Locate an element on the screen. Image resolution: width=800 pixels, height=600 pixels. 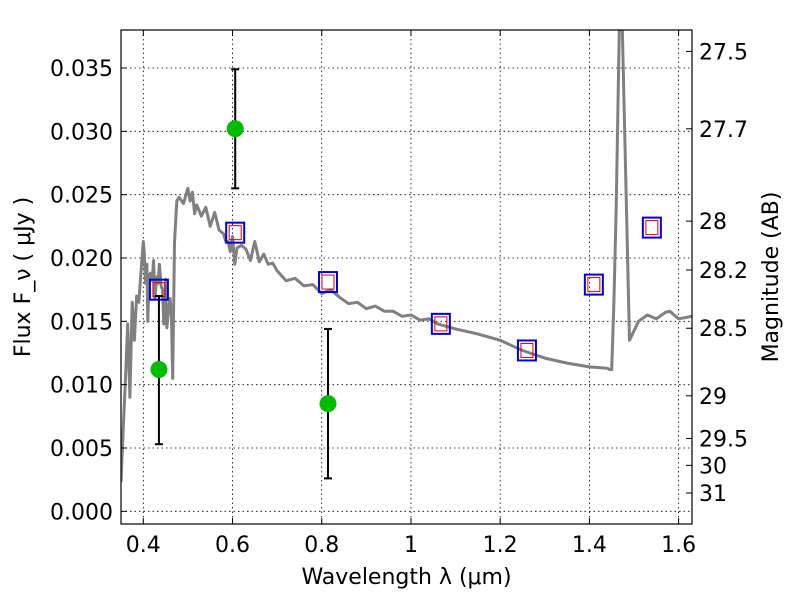
x-tick-label: 1.2 is located at coordinates (500, 545).